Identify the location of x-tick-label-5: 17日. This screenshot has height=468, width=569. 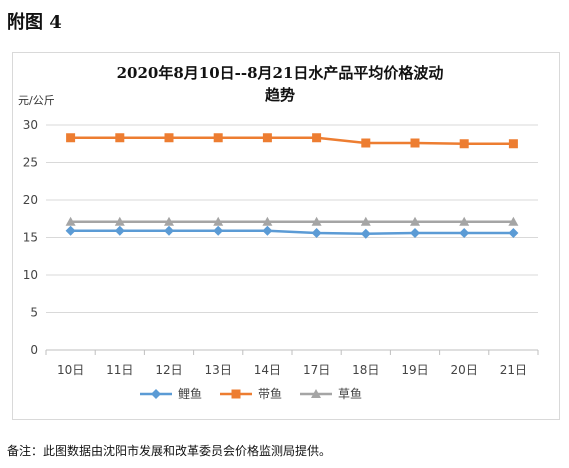
(316, 370).